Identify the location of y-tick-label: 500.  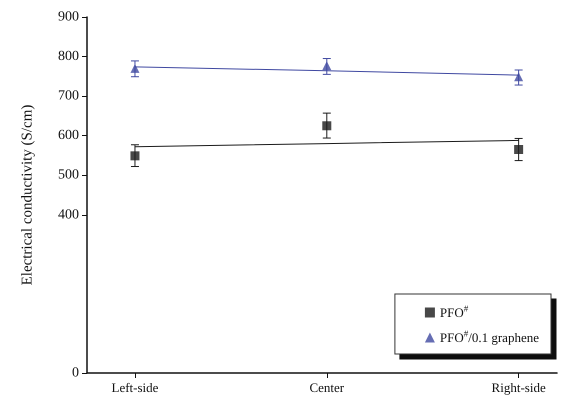
(68, 175).